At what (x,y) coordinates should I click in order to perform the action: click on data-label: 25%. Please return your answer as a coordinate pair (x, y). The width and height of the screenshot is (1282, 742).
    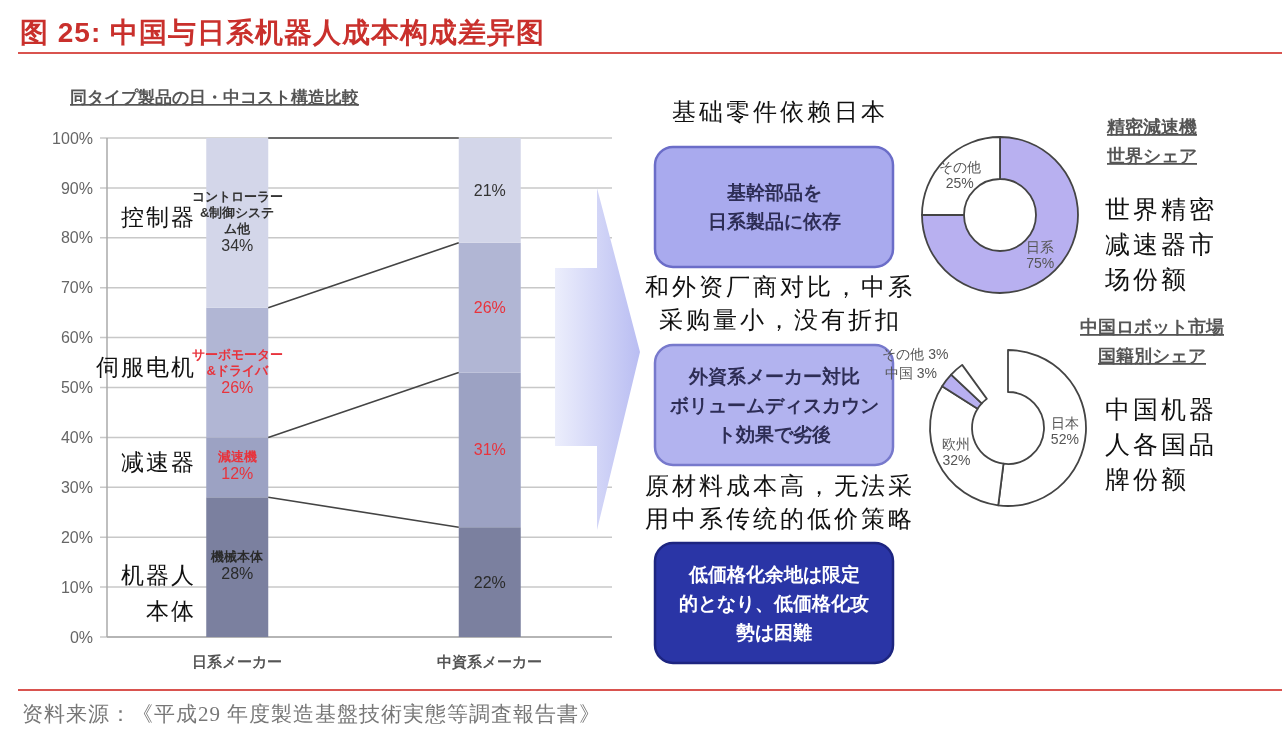
    Looking at the image, I should click on (959, 182).